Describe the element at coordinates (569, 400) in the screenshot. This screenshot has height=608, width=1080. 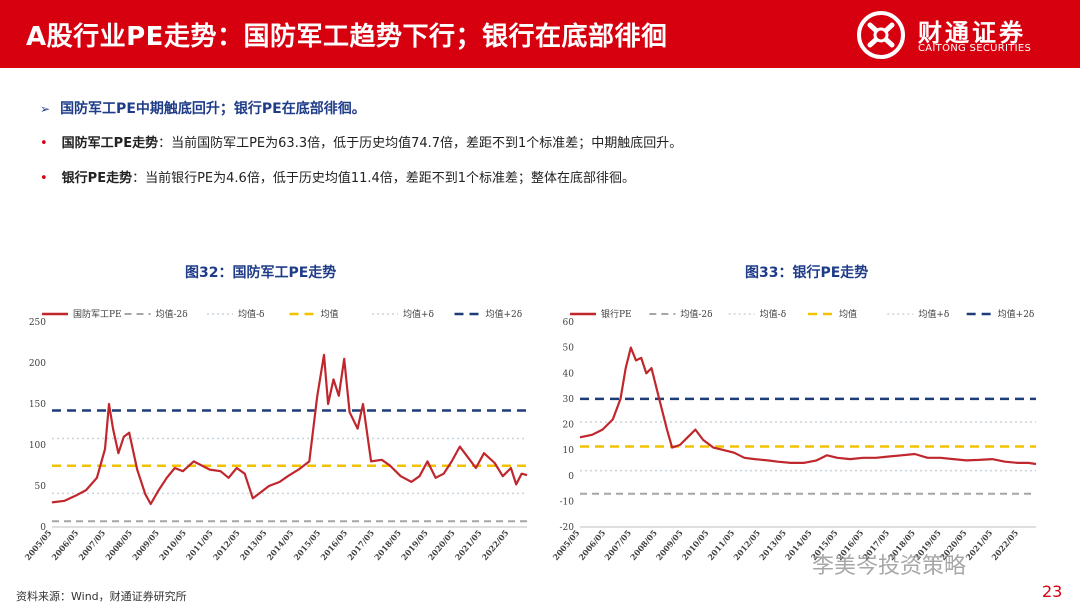
I see `y-tick-label: 30` at that location.